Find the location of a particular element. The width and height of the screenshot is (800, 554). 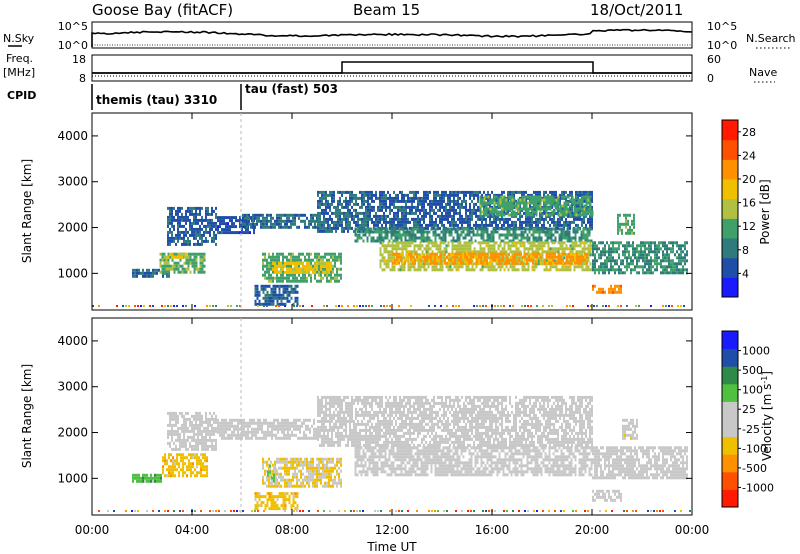

noise-left-label: N.Sky is located at coordinates (19, 38).